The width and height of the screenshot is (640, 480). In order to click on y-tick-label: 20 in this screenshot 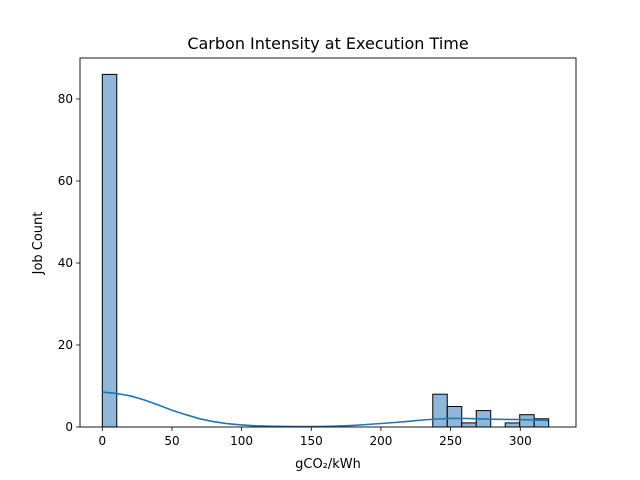, I will do `click(65, 345)`.